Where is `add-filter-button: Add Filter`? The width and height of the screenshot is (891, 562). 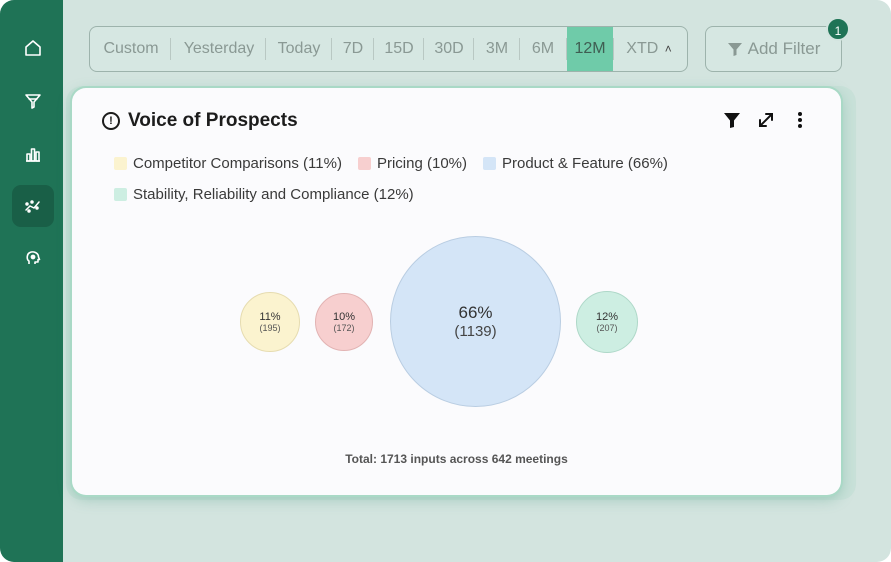
add-filter-button: Add Filter is located at coordinates (773, 49).